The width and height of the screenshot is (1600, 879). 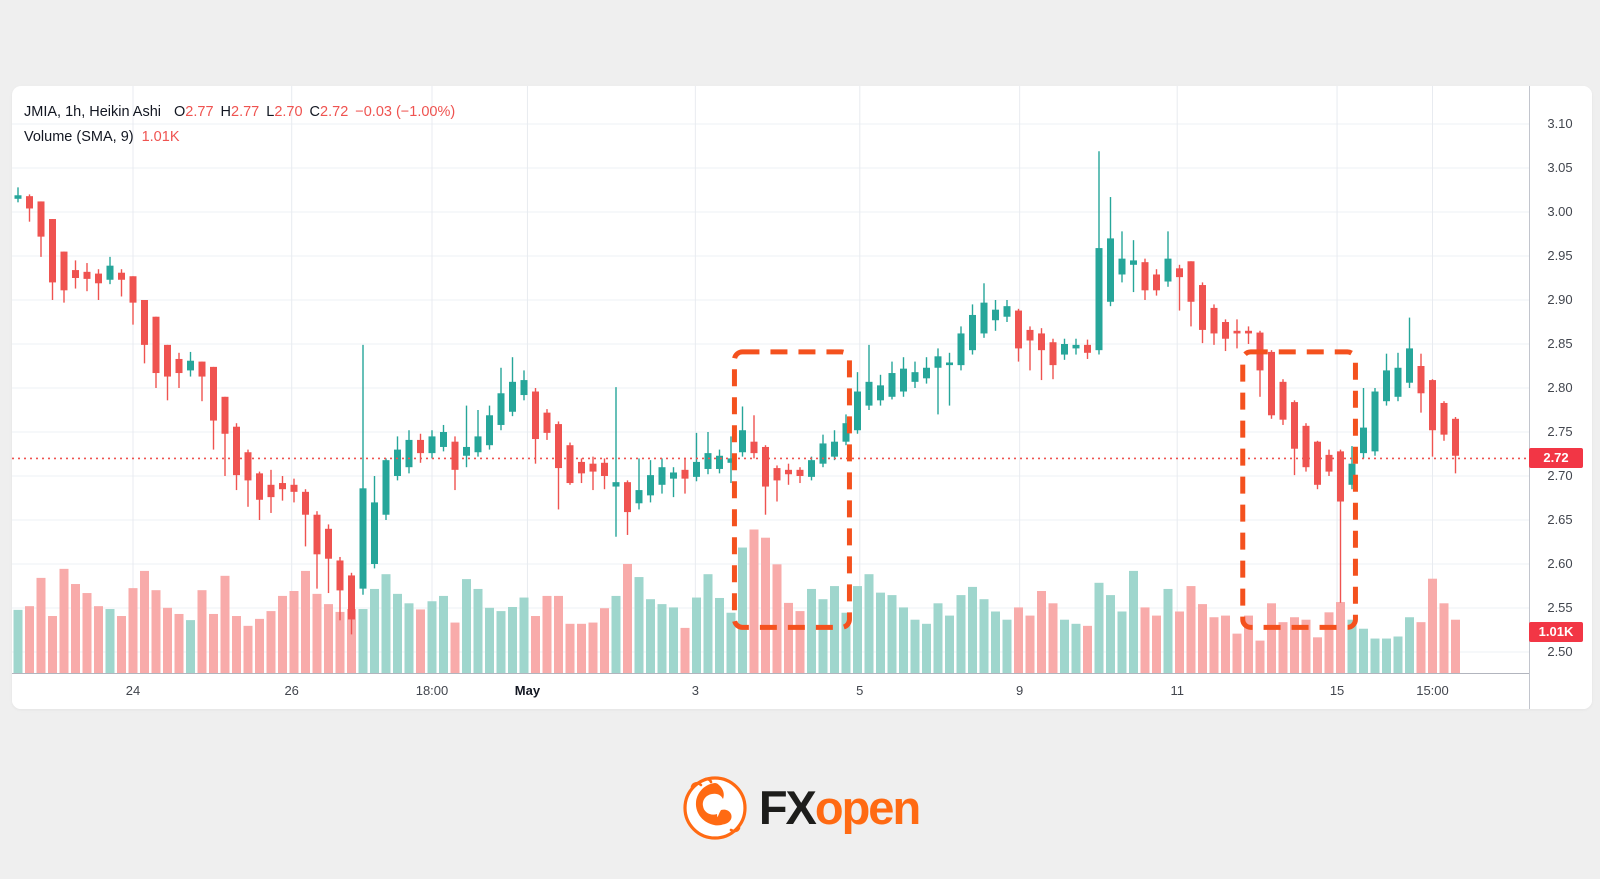 I want to click on price-tick-label: 2.90, so click(x=1560, y=299).